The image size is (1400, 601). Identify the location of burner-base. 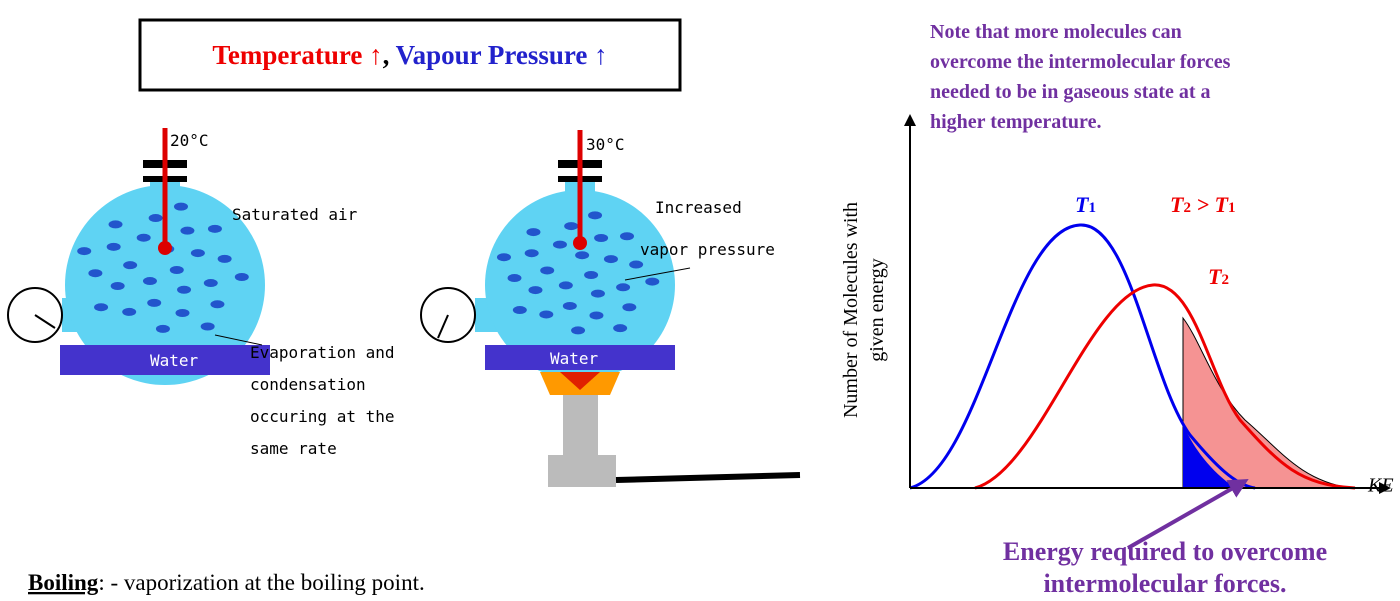
(582, 471).